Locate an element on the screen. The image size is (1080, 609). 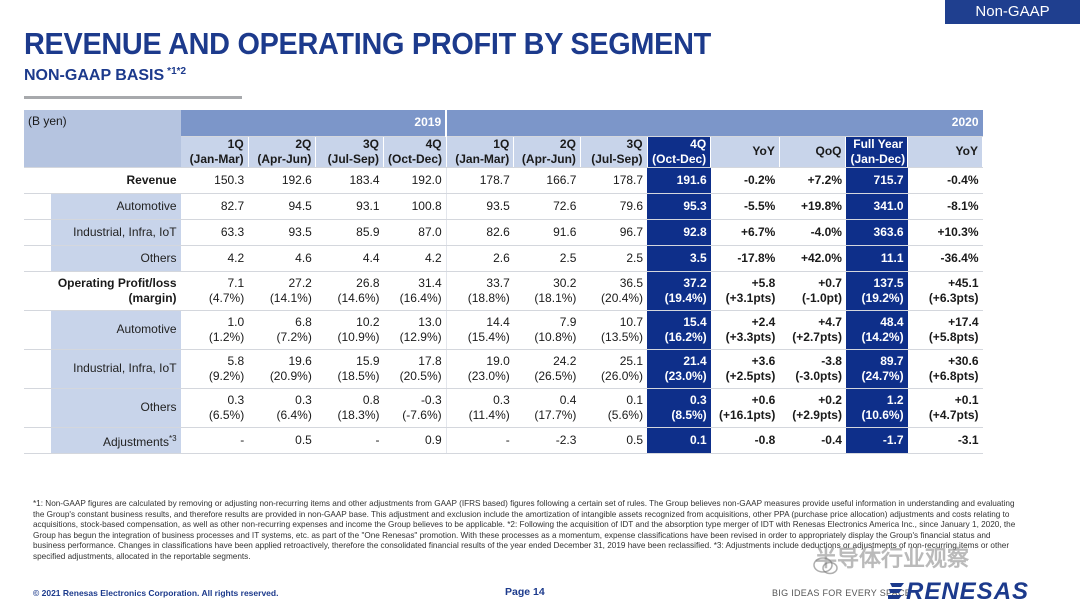
cell-value: 25.1 is located at coordinates (631, 360).